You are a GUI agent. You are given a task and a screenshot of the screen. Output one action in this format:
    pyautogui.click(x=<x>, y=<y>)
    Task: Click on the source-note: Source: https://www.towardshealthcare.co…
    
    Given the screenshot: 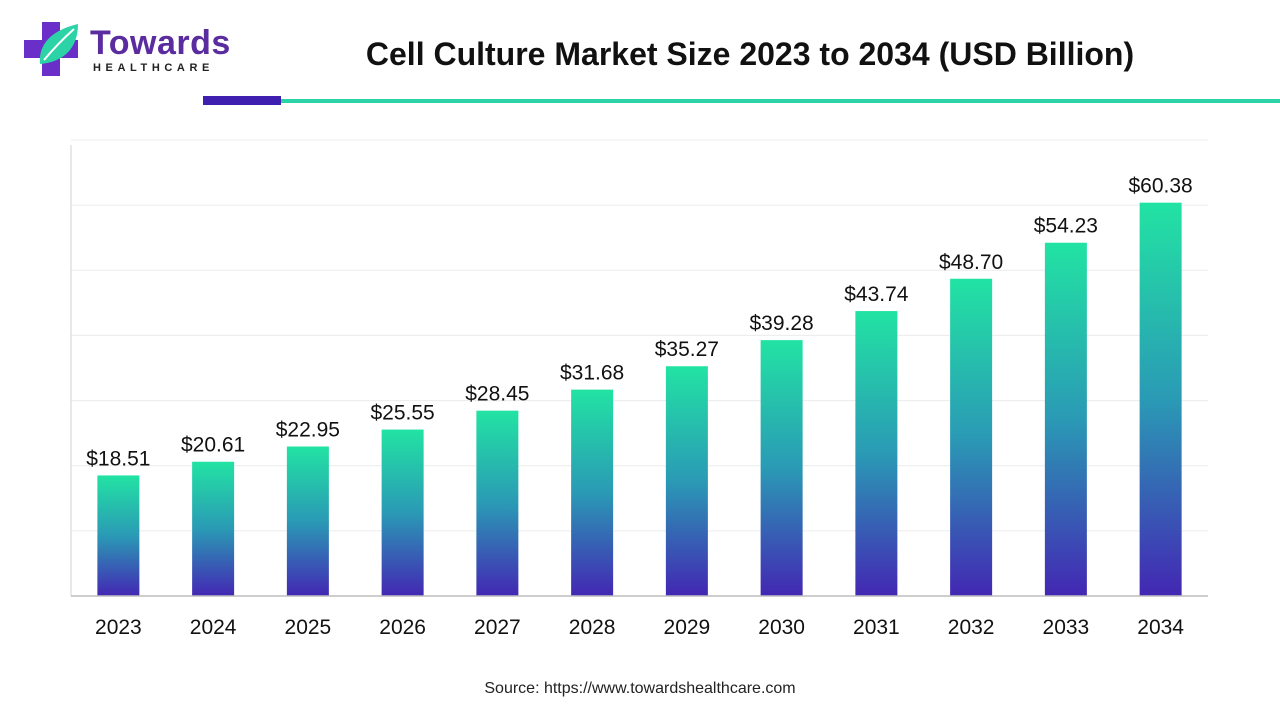 What is the action you would take?
    pyautogui.click(x=640, y=688)
    